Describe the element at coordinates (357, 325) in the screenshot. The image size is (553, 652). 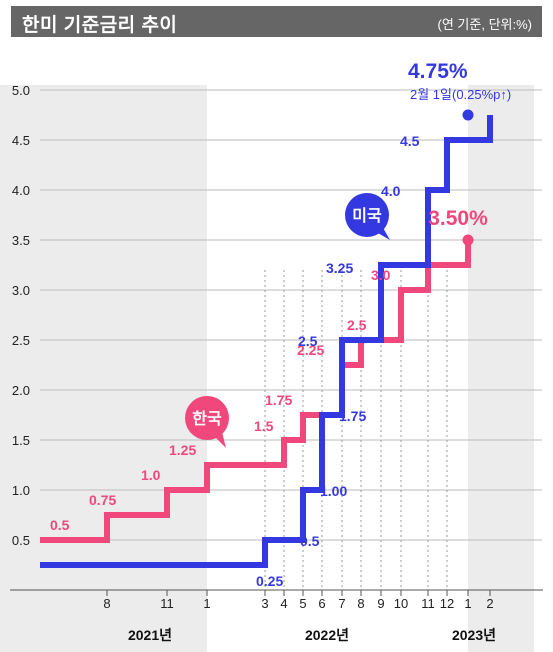
I see `korea-step-label: 2.5` at that location.